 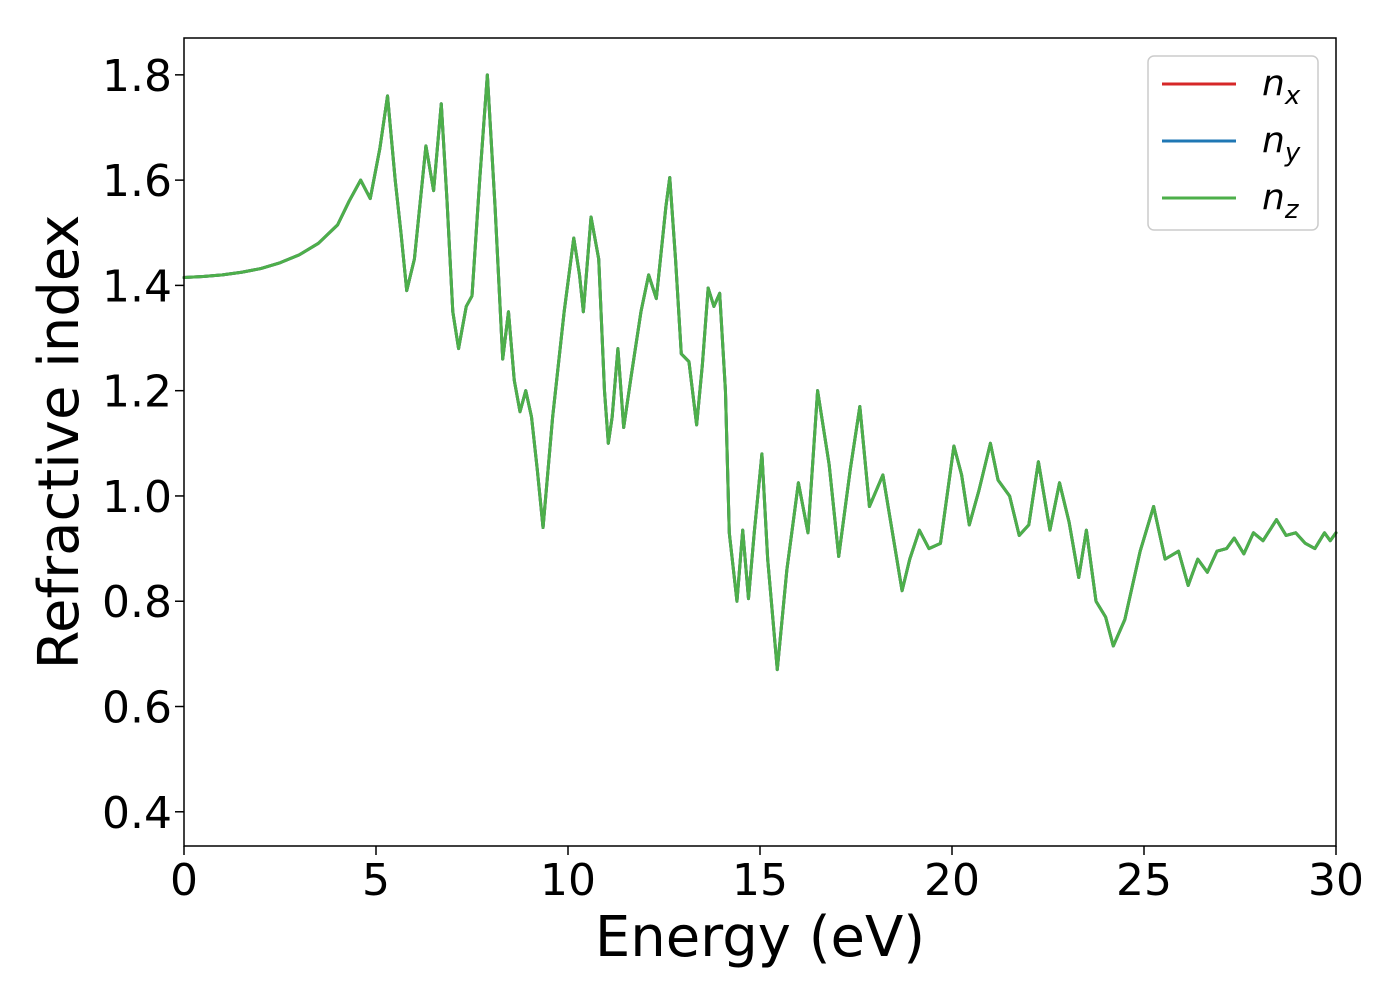 I want to click on y-tick-label: 1.6, so click(x=137, y=181).